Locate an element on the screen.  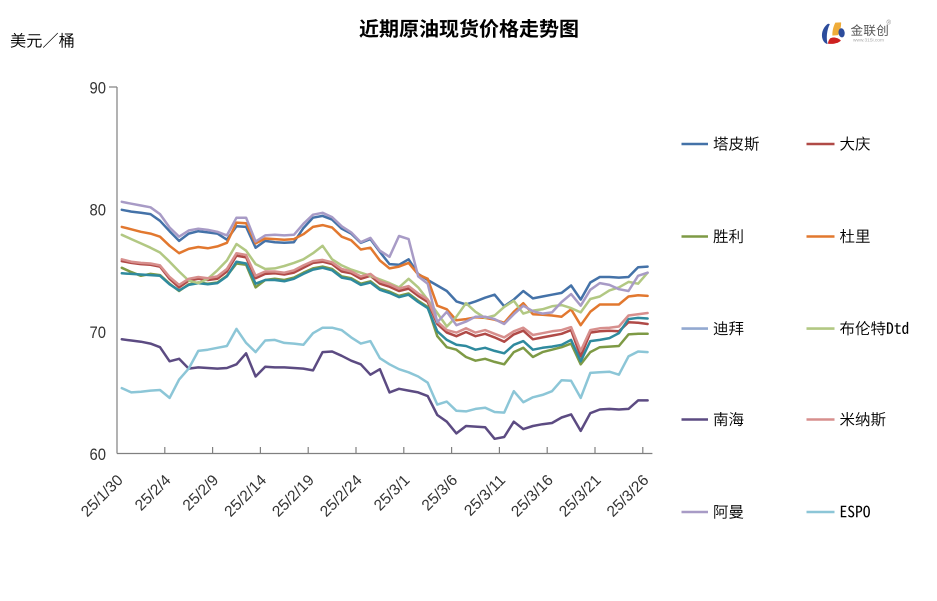
svg-text: 70 is located at coordinates (98, 332).